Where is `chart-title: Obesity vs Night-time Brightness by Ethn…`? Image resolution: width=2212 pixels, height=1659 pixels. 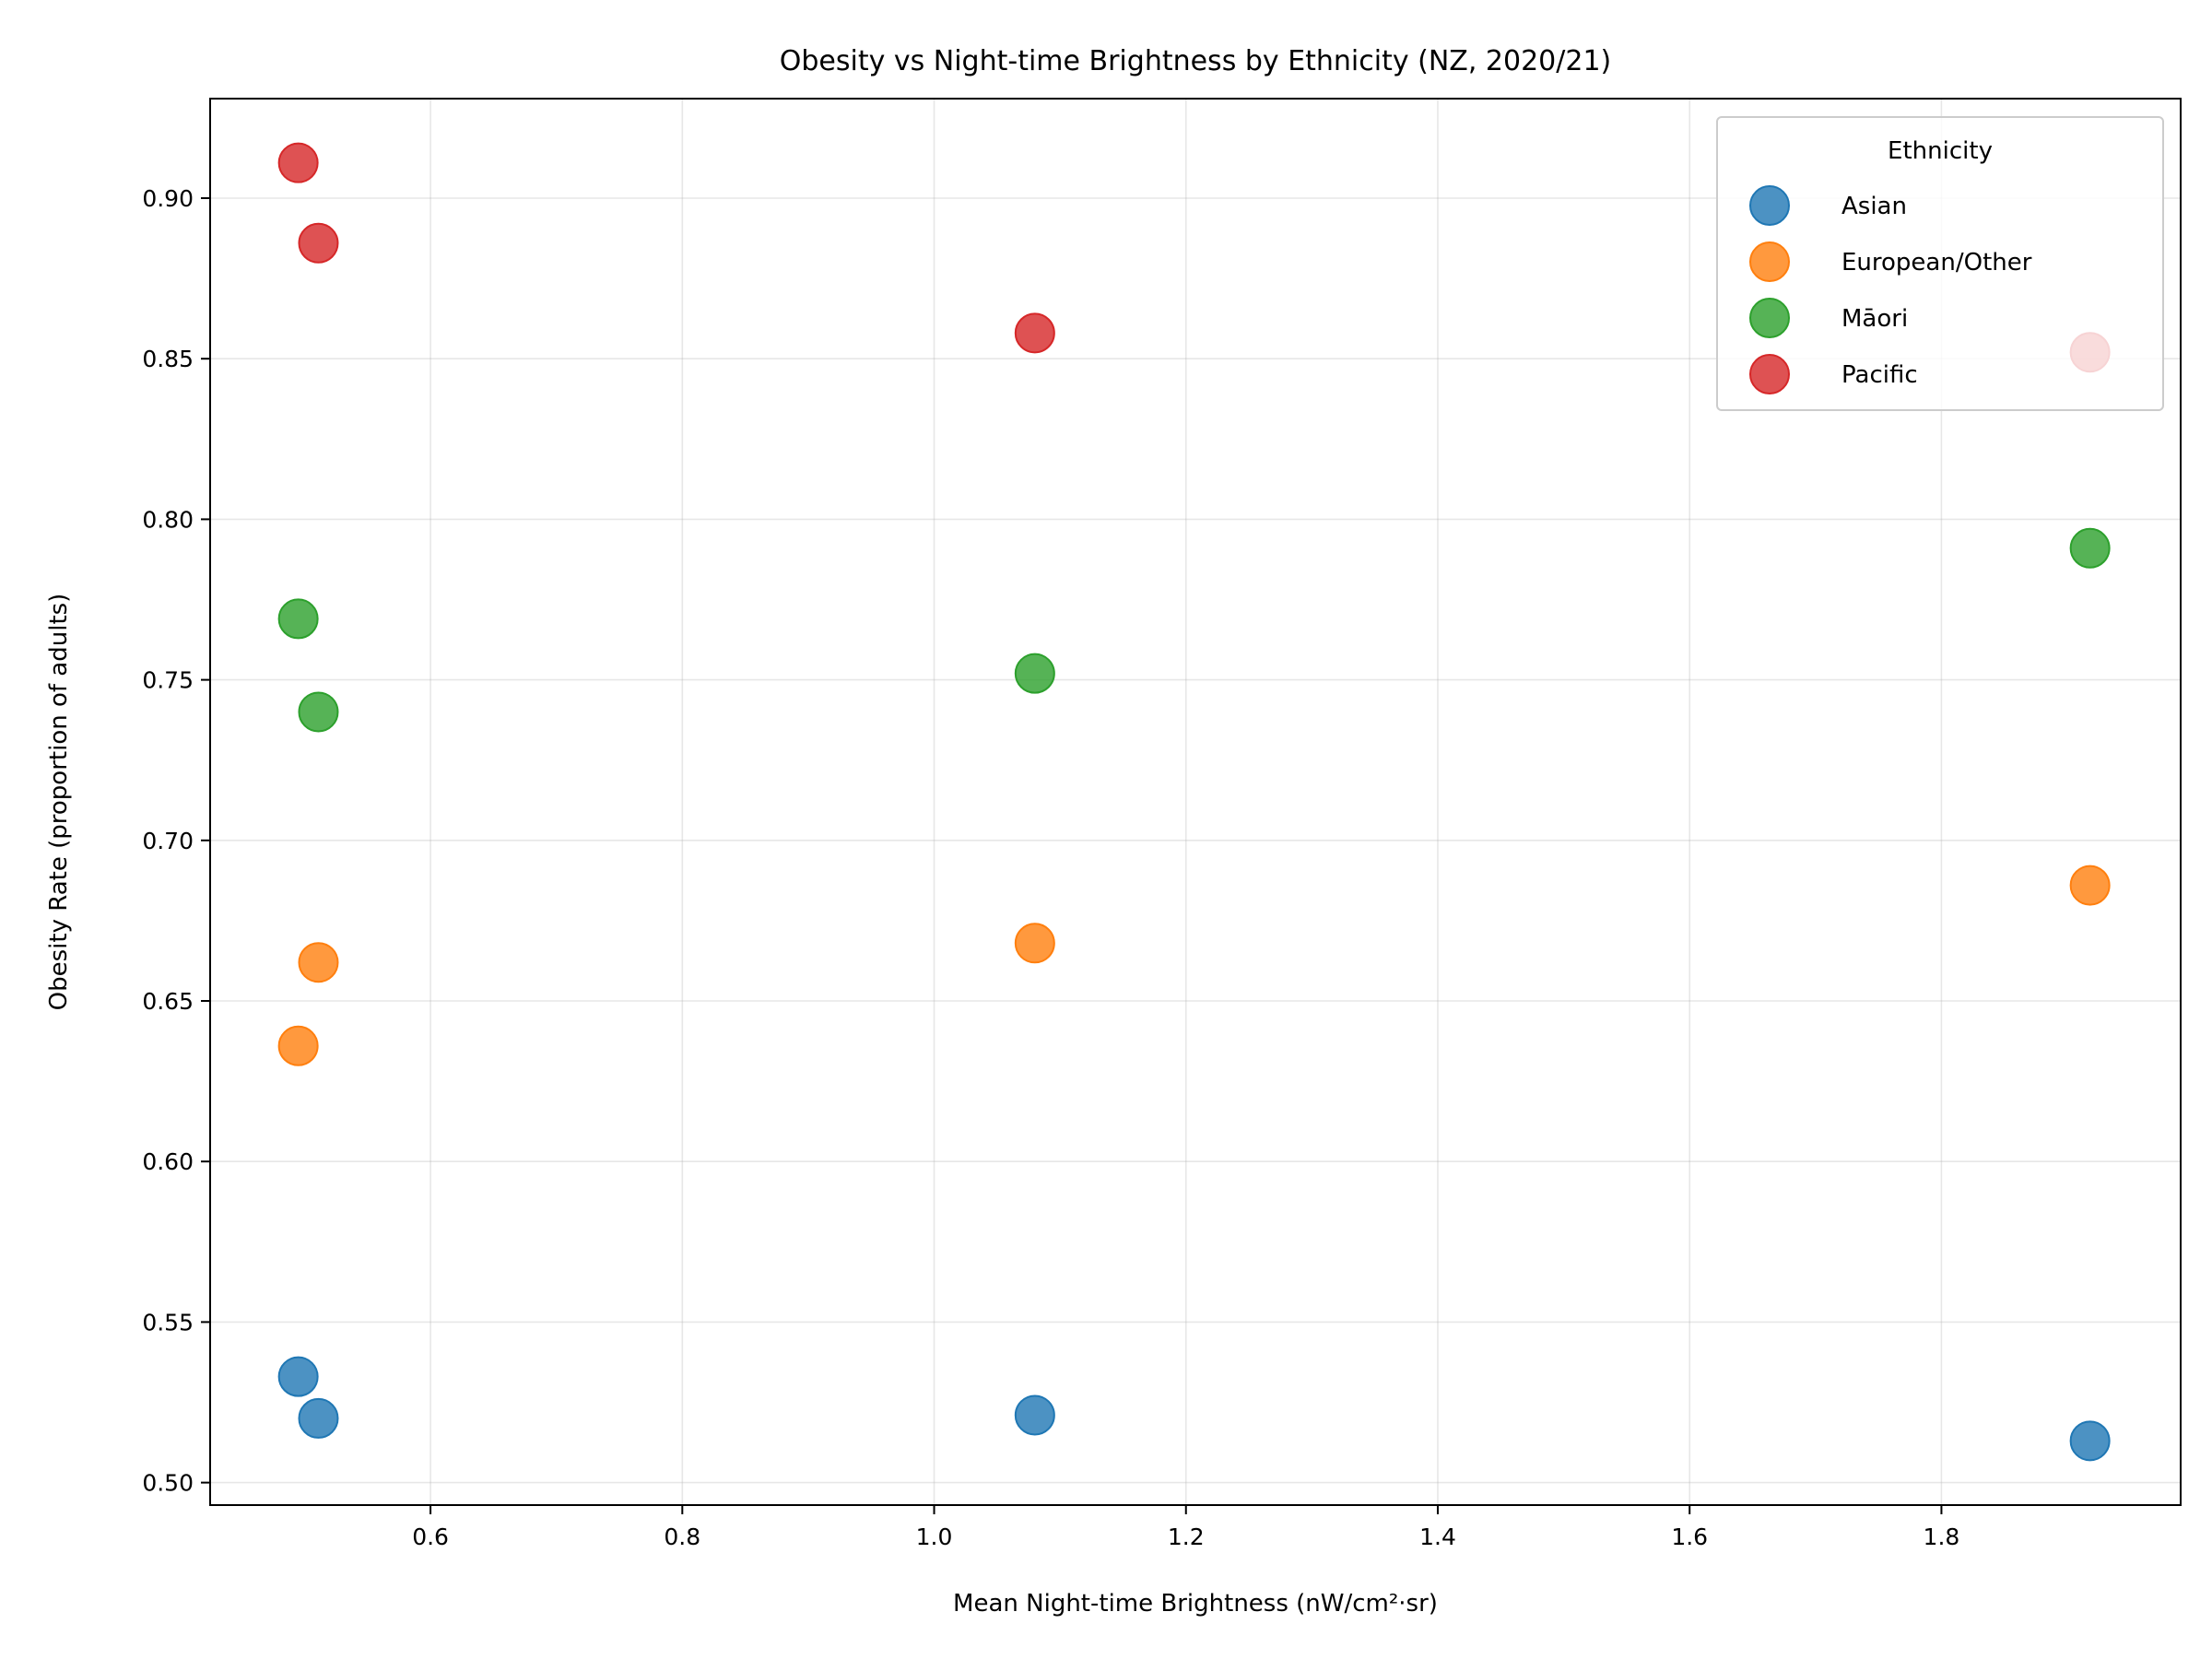
chart-title: Obesity vs Night-time Brightness by Ethn… is located at coordinates (1196, 61).